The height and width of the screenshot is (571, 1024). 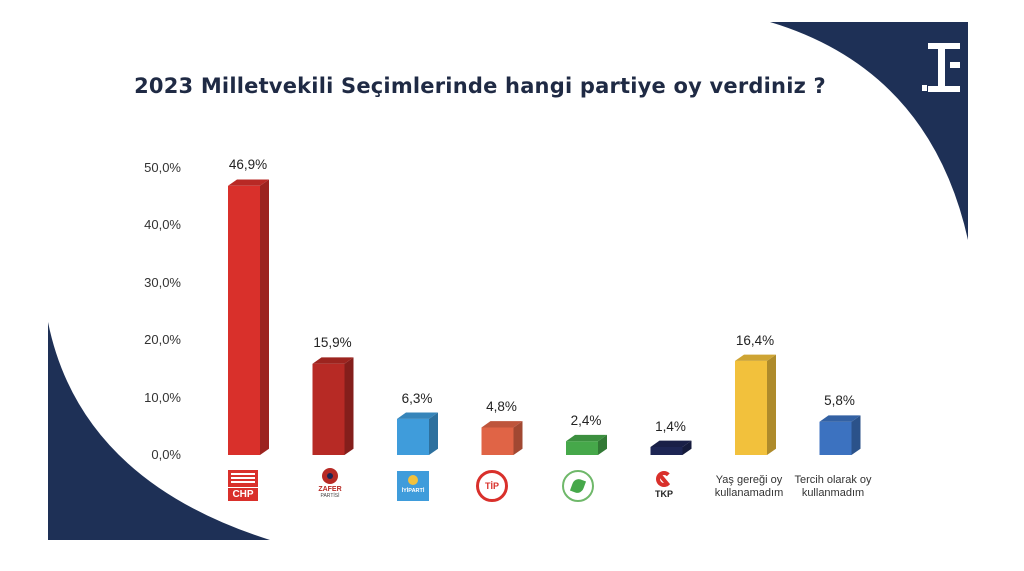 What do you see at coordinates (664, 479) in the screenshot?
I see `hammer-sickle-icon` at bounding box center [664, 479].